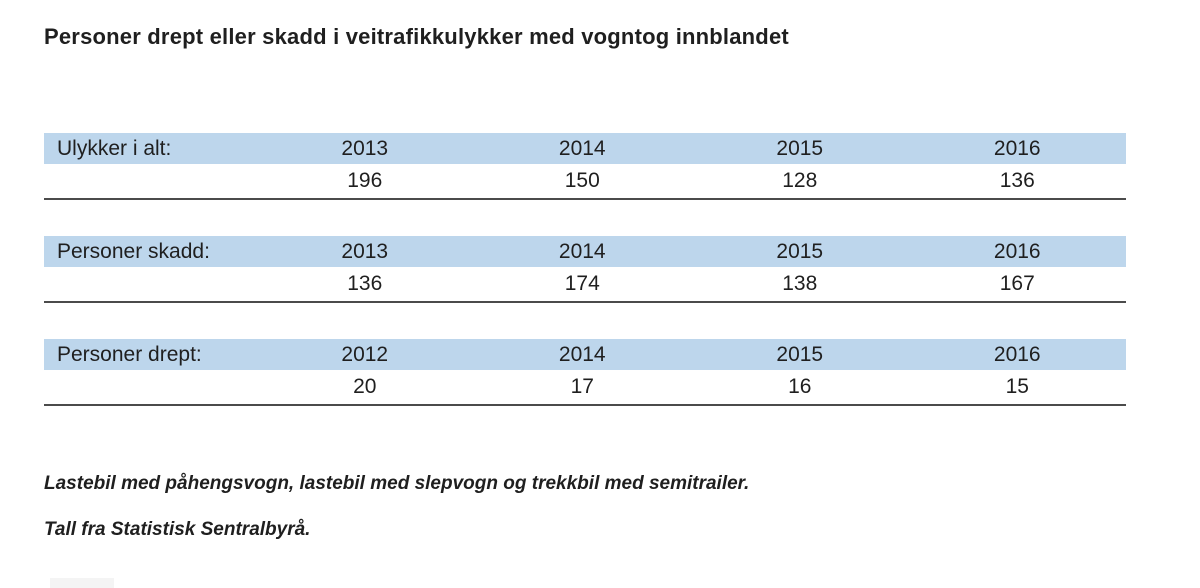  What do you see at coordinates (1017, 283) in the screenshot?
I see `value-cell: 167` at bounding box center [1017, 283].